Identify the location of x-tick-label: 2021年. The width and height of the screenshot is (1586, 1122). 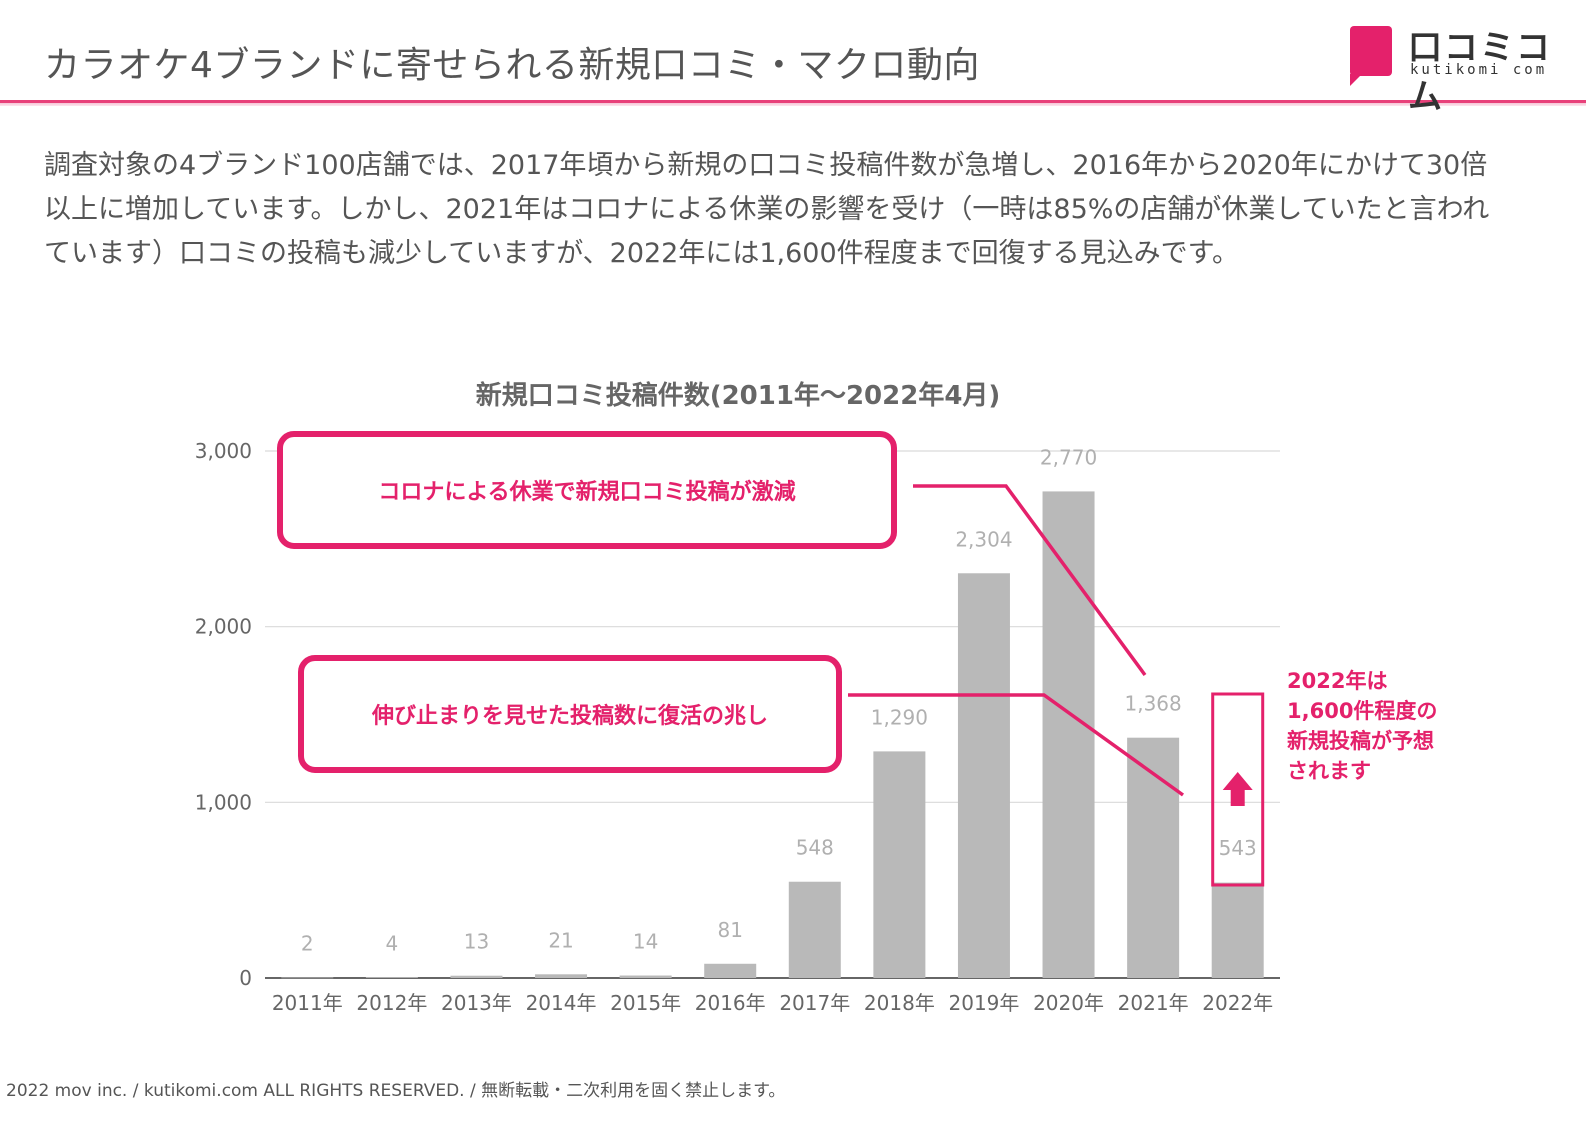
(1153, 1003).